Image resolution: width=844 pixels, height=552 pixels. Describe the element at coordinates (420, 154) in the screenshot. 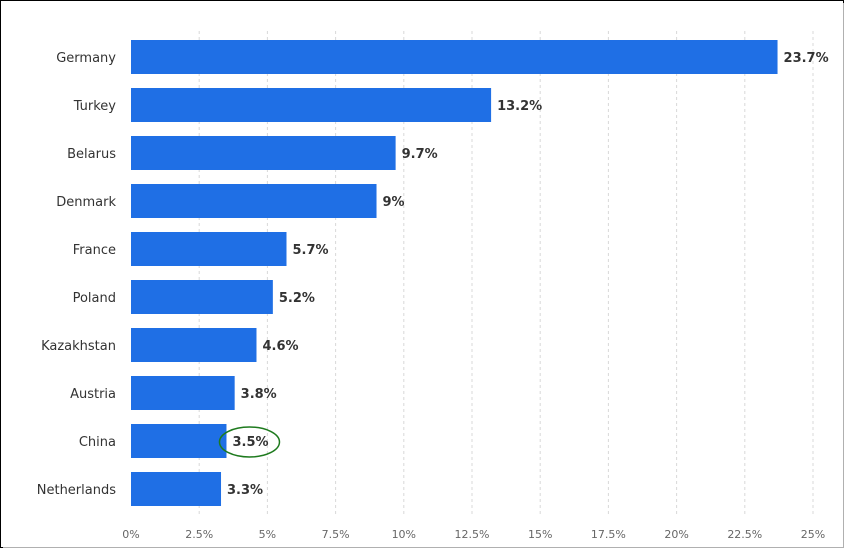

I see `value-label: 9.7%` at that location.